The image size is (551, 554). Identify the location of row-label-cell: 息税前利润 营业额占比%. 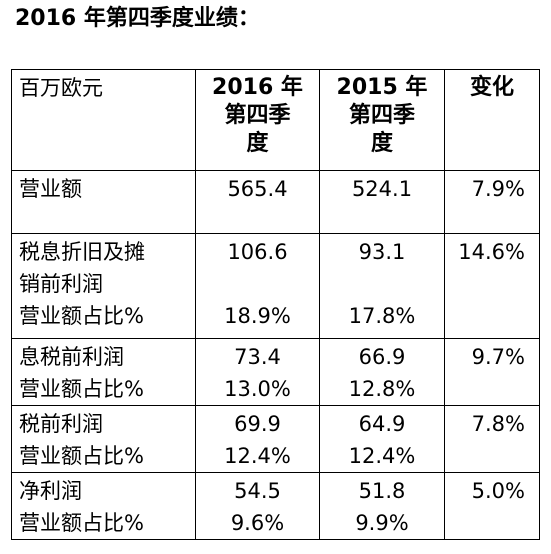
(103, 372).